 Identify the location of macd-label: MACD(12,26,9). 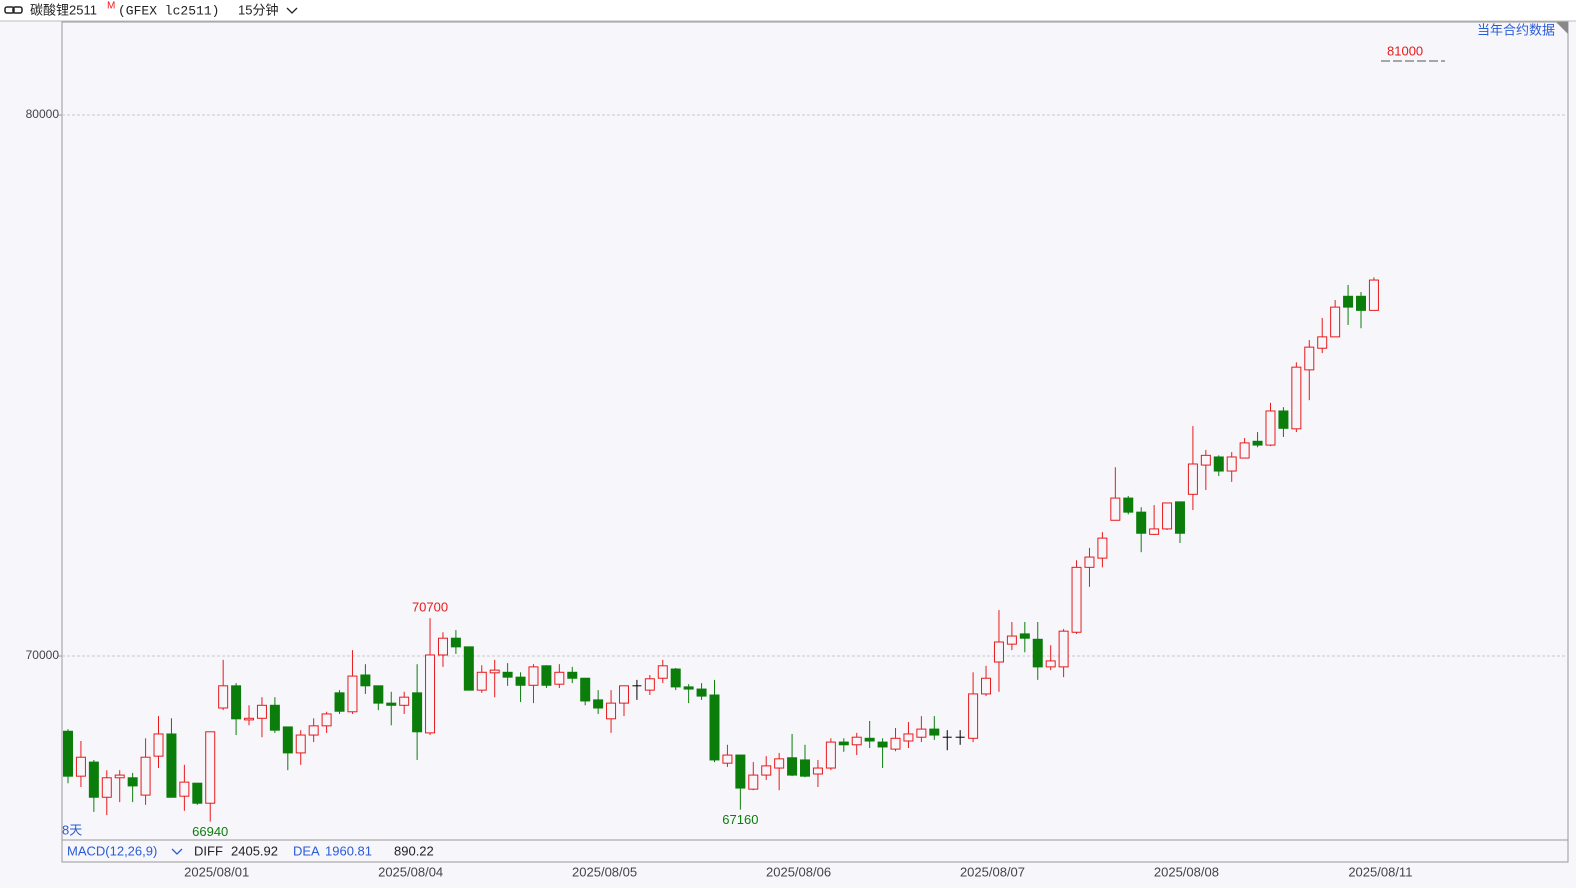
(112, 850).